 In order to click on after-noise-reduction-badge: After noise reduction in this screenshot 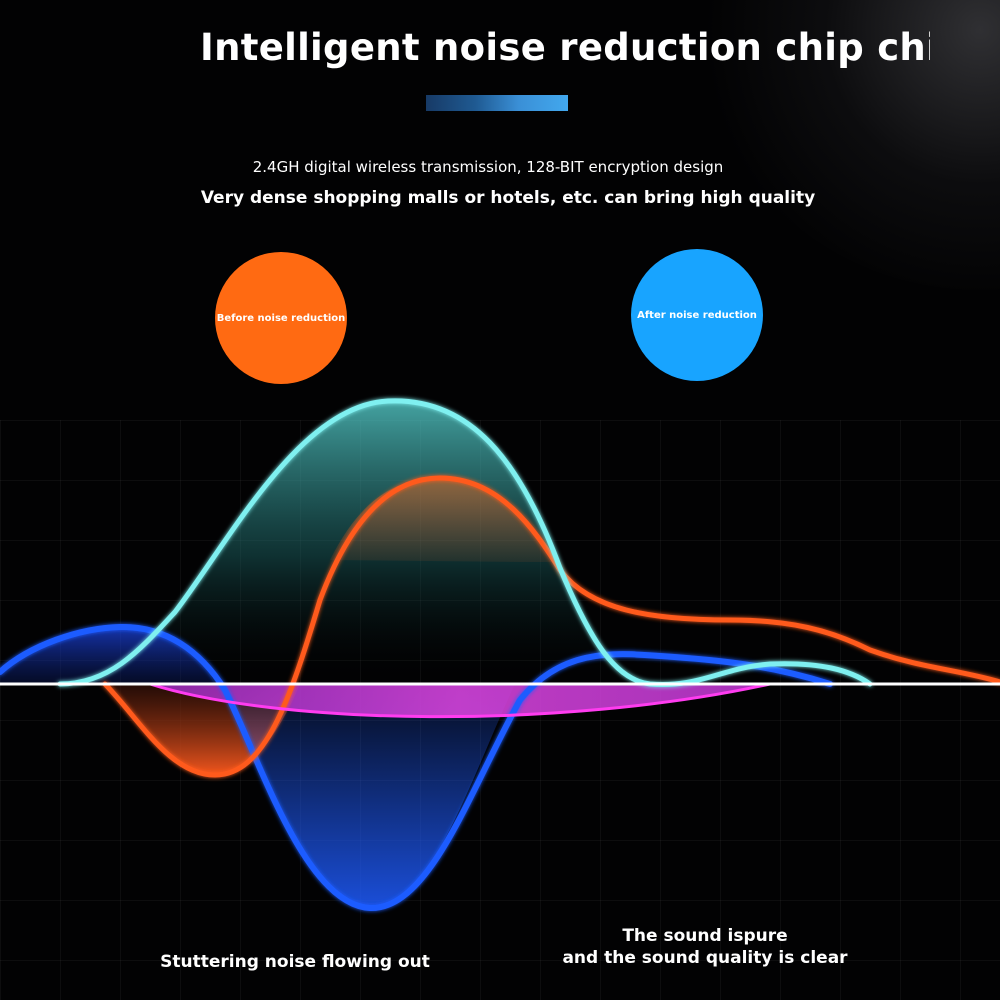, I will do `click(697, 315)`.